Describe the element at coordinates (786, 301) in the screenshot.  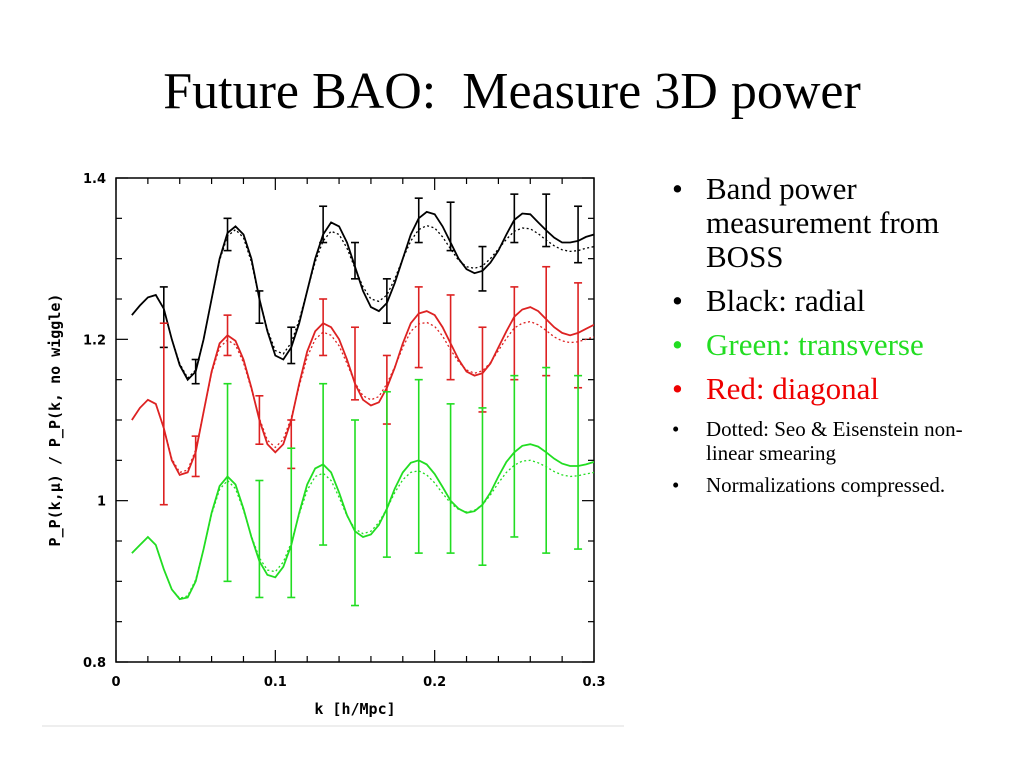
I see `bullet-text: Black: radial` at that location.